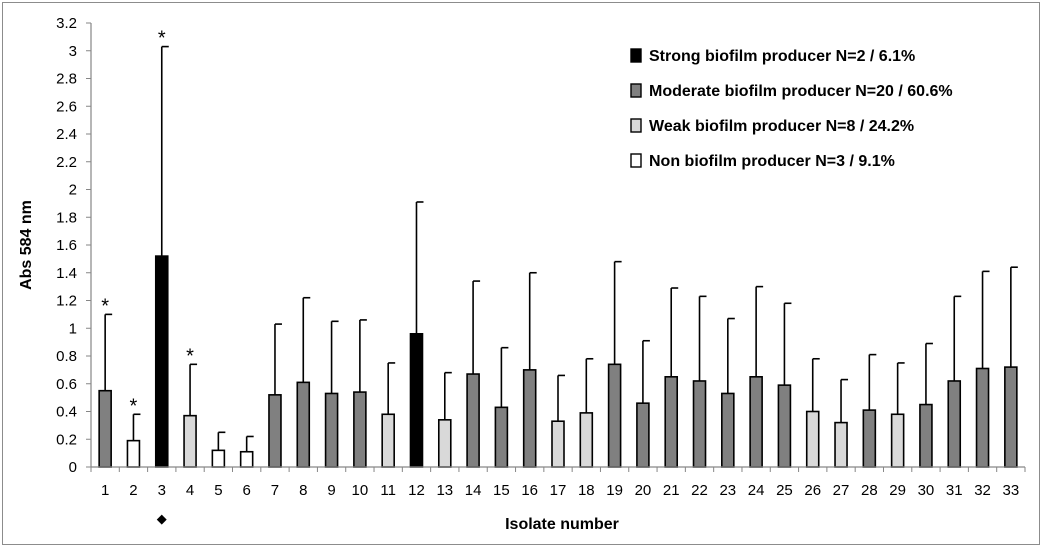  I want to click on legend-swatch-strong, so click(636, 55).